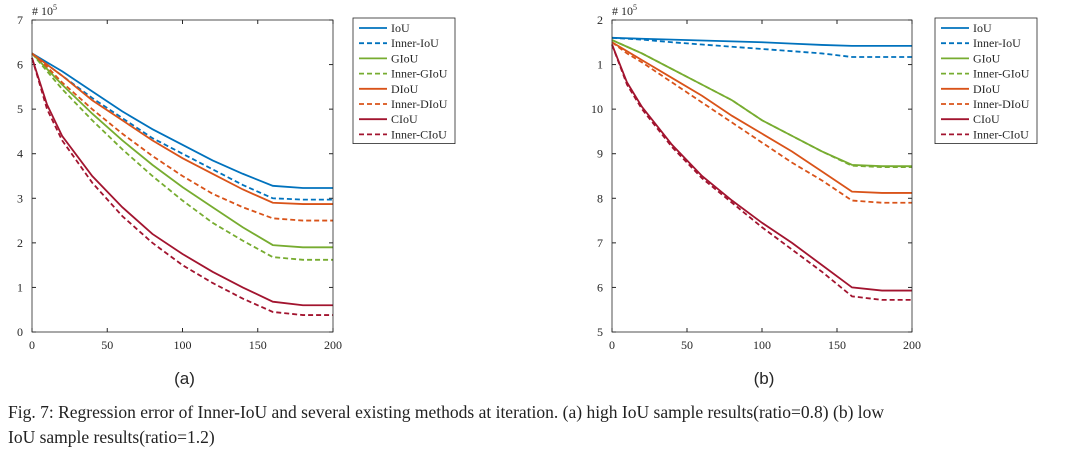  Describe the element at coordinates (764, 378) in the screenshot. I see `panel-label: (b)` at that location.